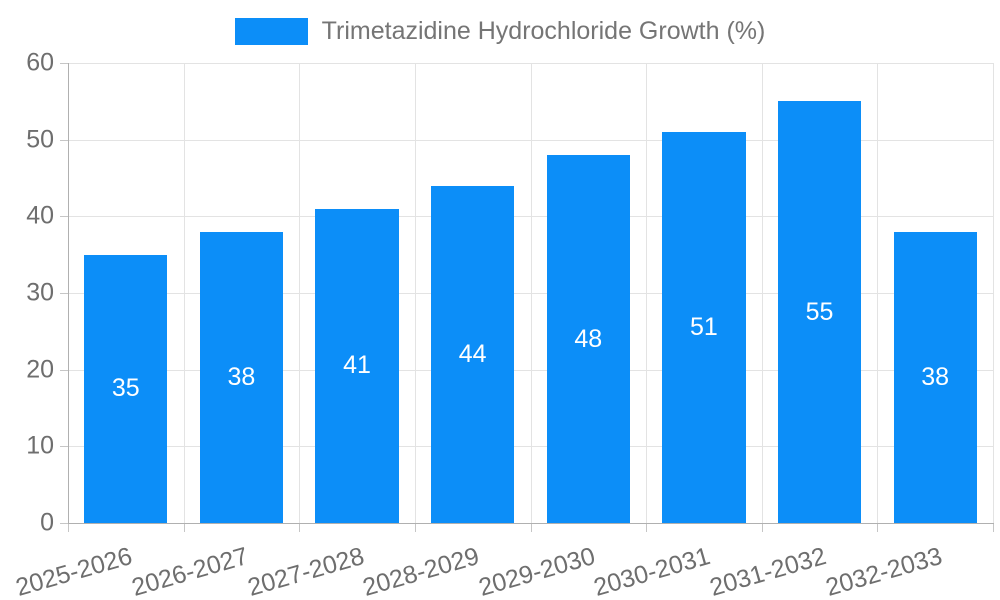 The width and height of the screenshot is (1000, 600). I want to click on x-axis-tick-label: 2031-2032, so click(768, 571).